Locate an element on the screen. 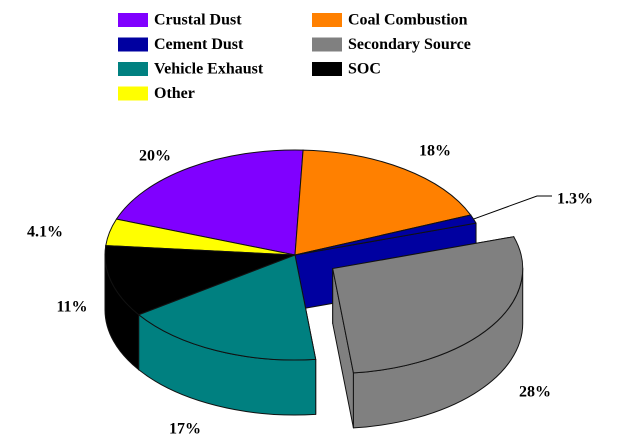 The image size is (619, 439). legend-label: Cement Dust is located at coordinates (199, 44).